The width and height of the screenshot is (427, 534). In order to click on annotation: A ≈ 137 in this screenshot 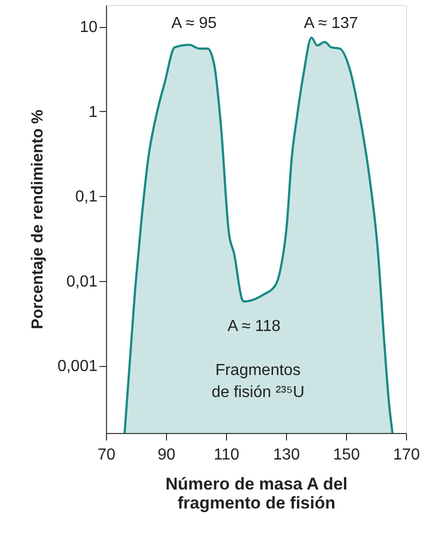, I will do `click(331, 23)`.